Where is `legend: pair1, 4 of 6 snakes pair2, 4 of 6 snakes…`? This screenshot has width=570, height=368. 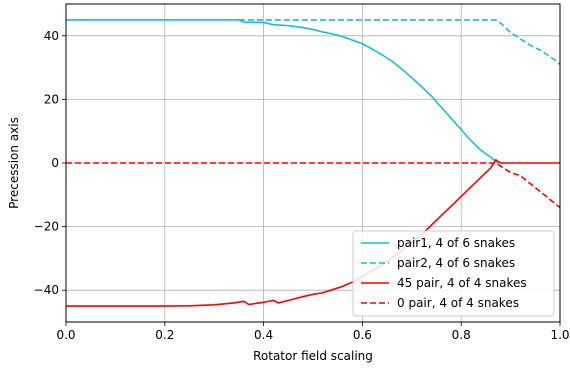
legend: pair1, 4 of 6 snakes pair2, 4 of 6 snakes… is located at coordinates (453, 273).